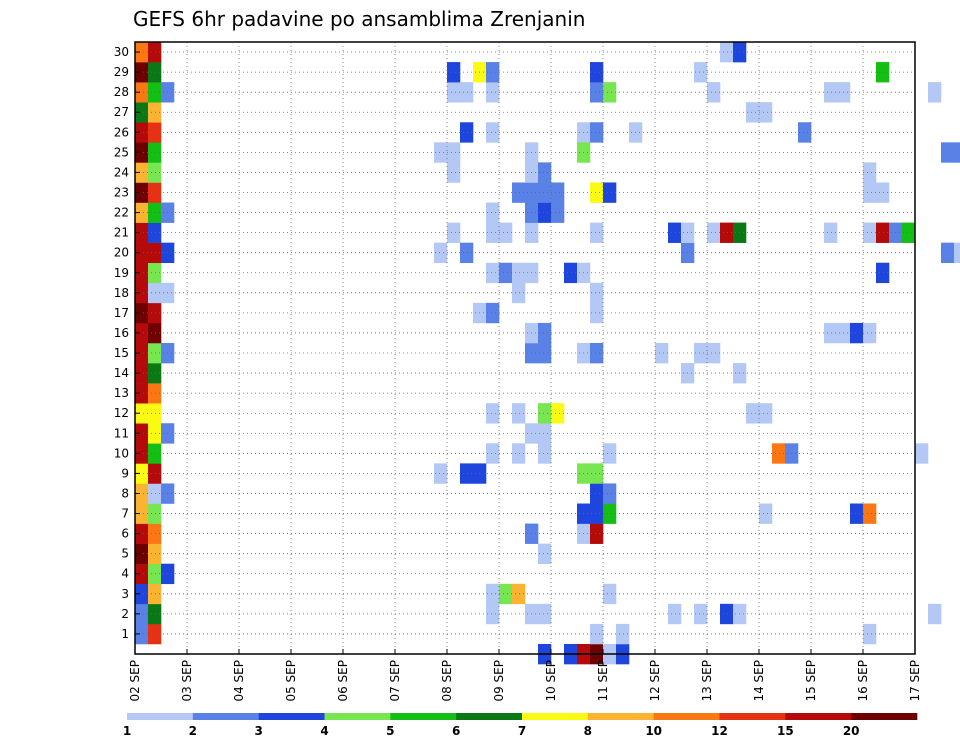 This screenshot has height=742, width=960. Describe the element at coordinates (522, 731) in the screenshot. I see `colorbar-label: 7` at that location.